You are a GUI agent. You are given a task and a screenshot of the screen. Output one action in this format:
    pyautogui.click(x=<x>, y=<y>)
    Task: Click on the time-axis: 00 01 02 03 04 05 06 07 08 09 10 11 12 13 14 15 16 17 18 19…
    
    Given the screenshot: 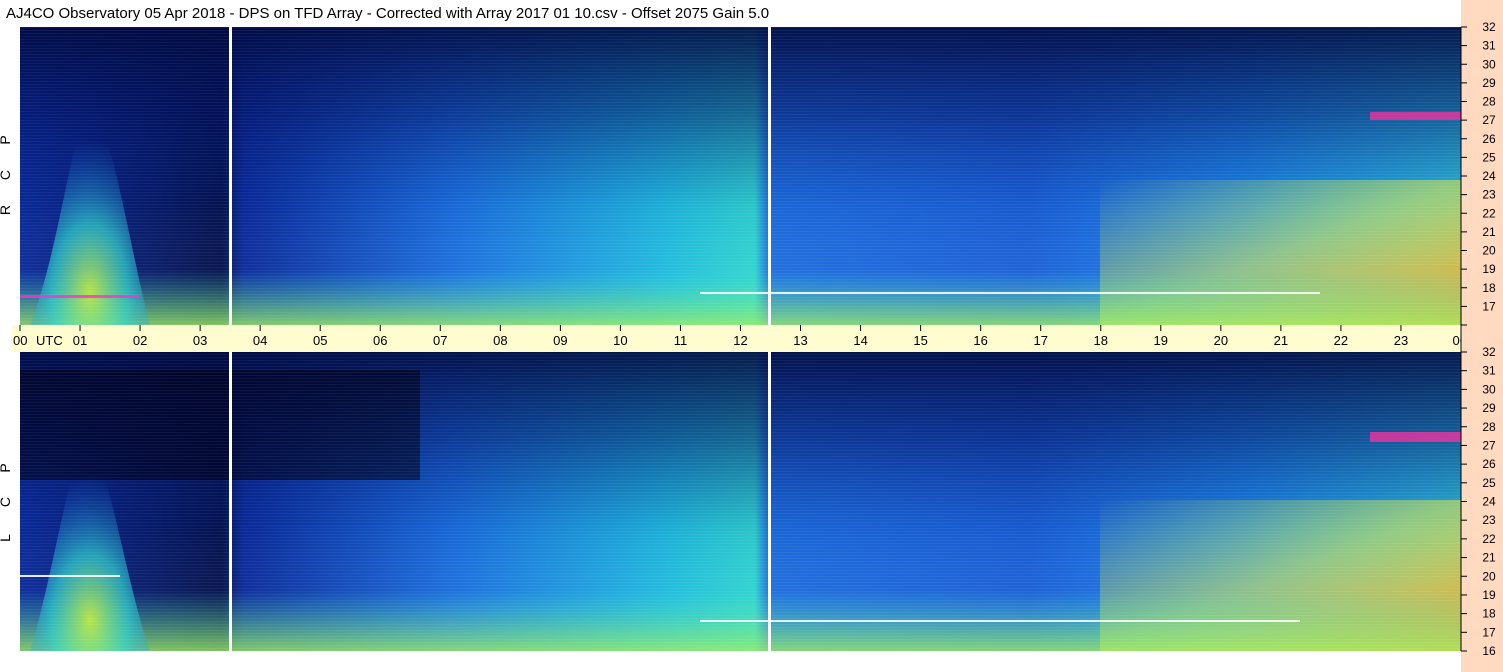 What is the action you would take?
    pyautogui.click(x=756, y=336)
    